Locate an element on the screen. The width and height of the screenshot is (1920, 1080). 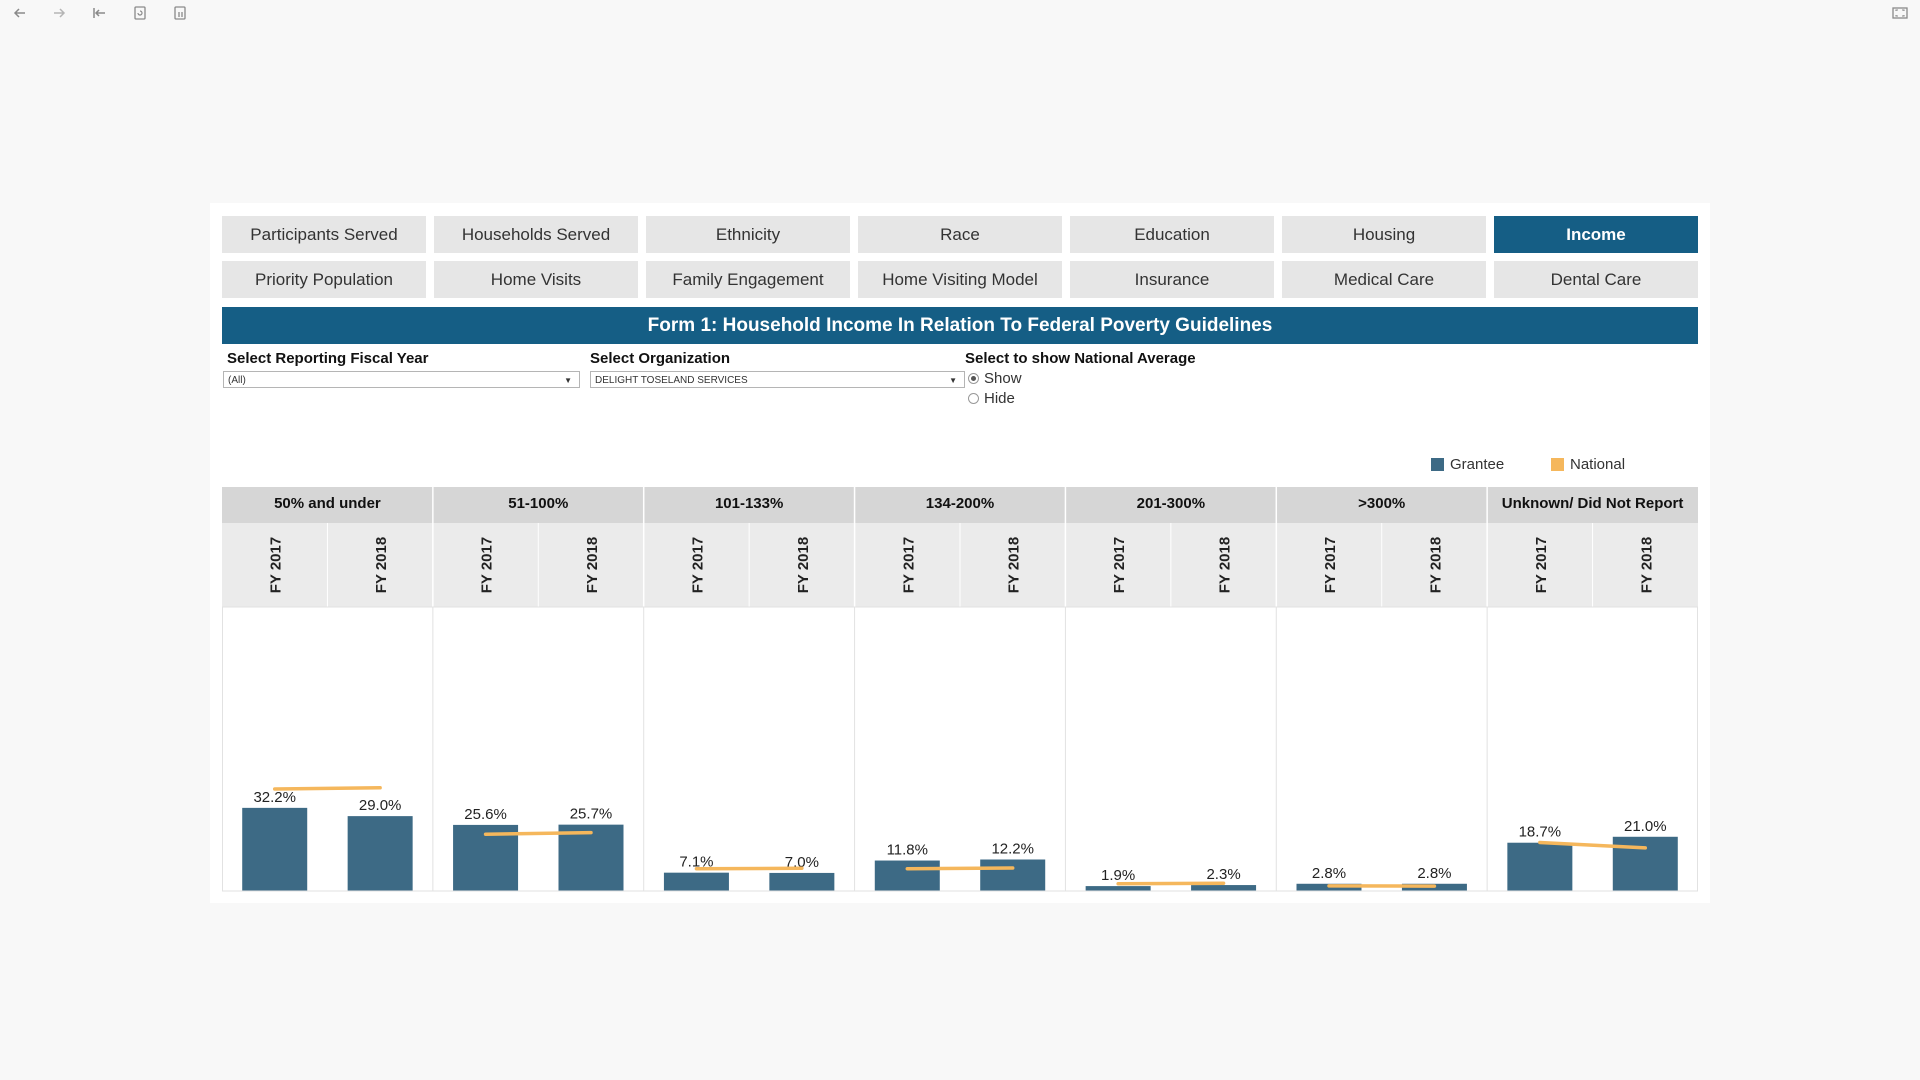
group-header-label: 51-100% is located at coordinates (538, 503).